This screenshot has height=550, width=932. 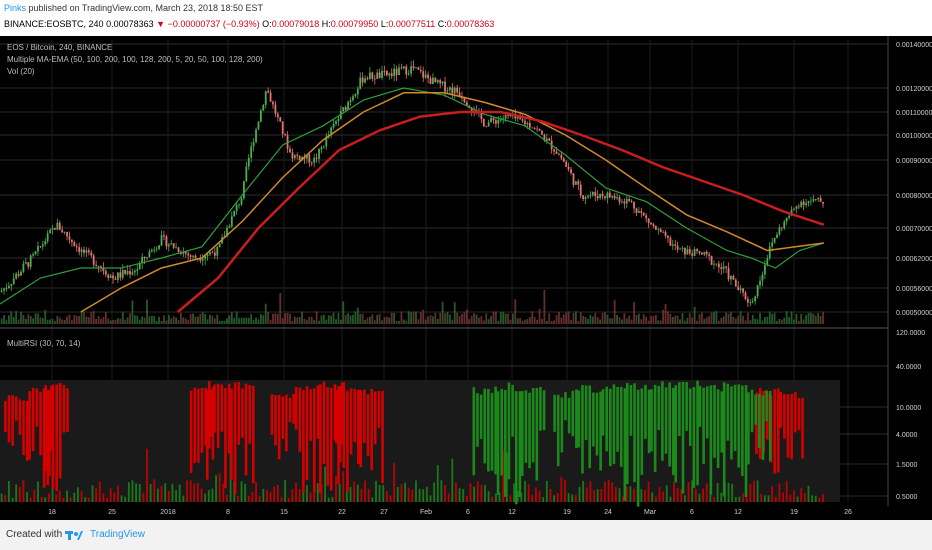 I want to click on price-axis-label: 120.0000, so click(x=910, y=333).